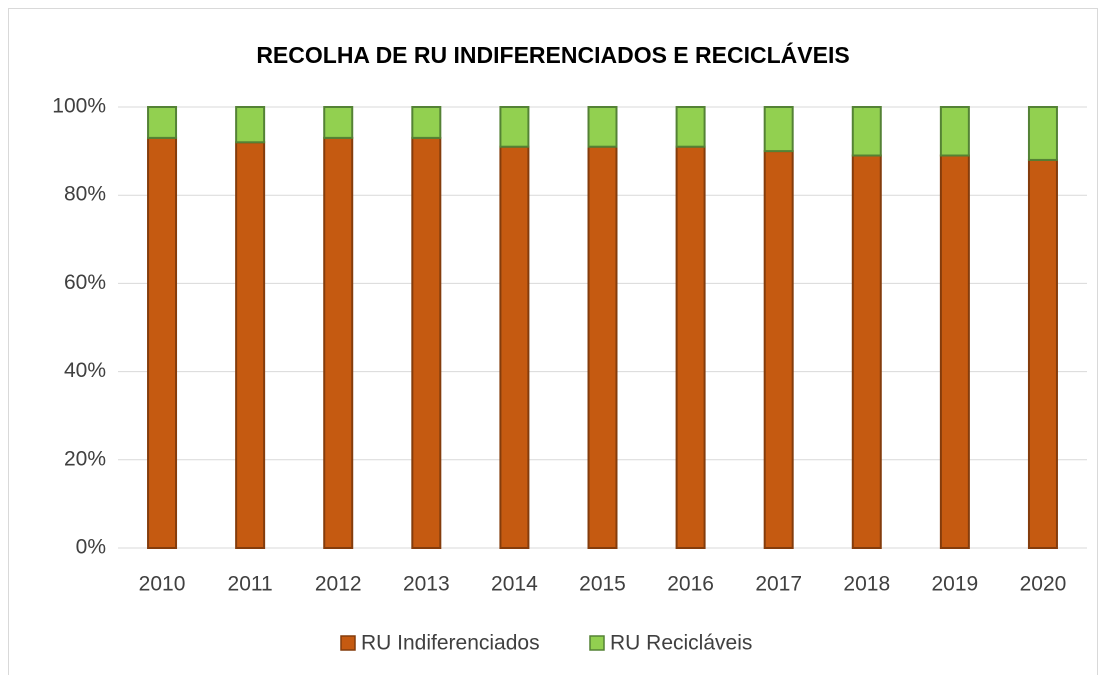 The image size is (1106, 675). What do you see at coordinates (426, 584) in the screenshot?
I see `x-tick-label: 2013` at bounding box center [426, 584].